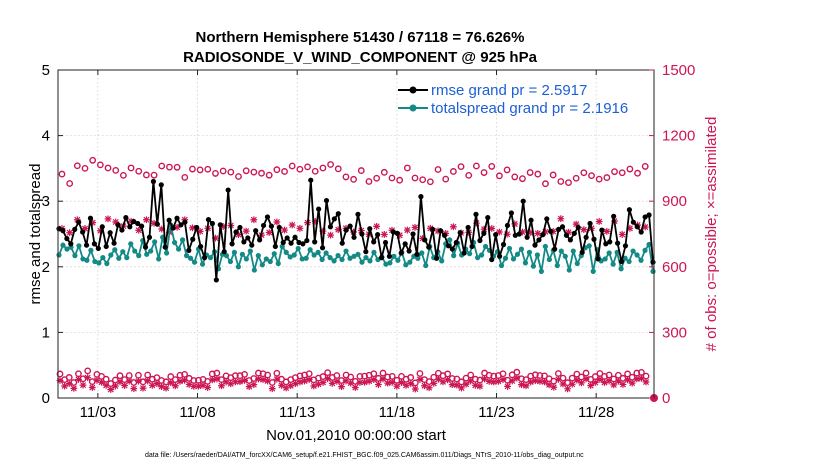 This screenshot has width=830, height=470. What do you see at coordinates (46, 70) in the screenshot?
I see `y-tick-label: 5` at bounding box center [46, 70].